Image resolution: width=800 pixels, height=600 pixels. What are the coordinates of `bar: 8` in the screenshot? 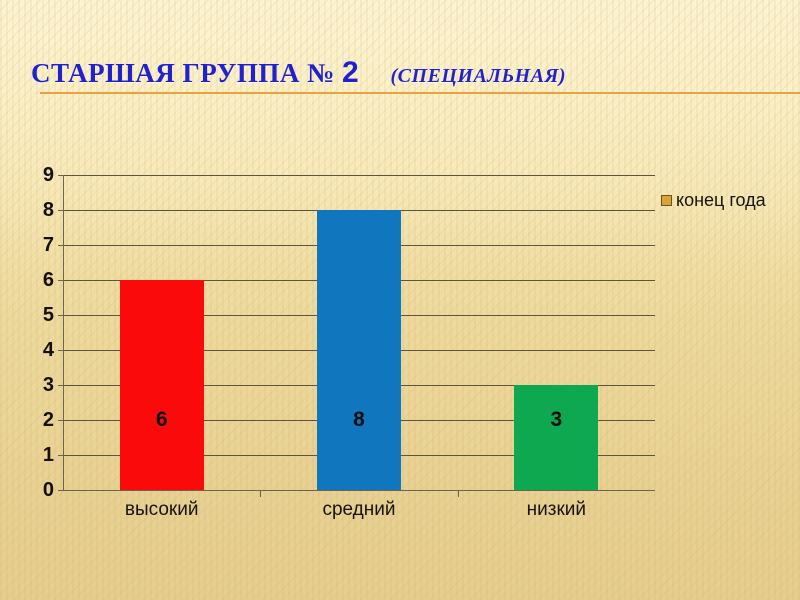 It's located at (359, 350).